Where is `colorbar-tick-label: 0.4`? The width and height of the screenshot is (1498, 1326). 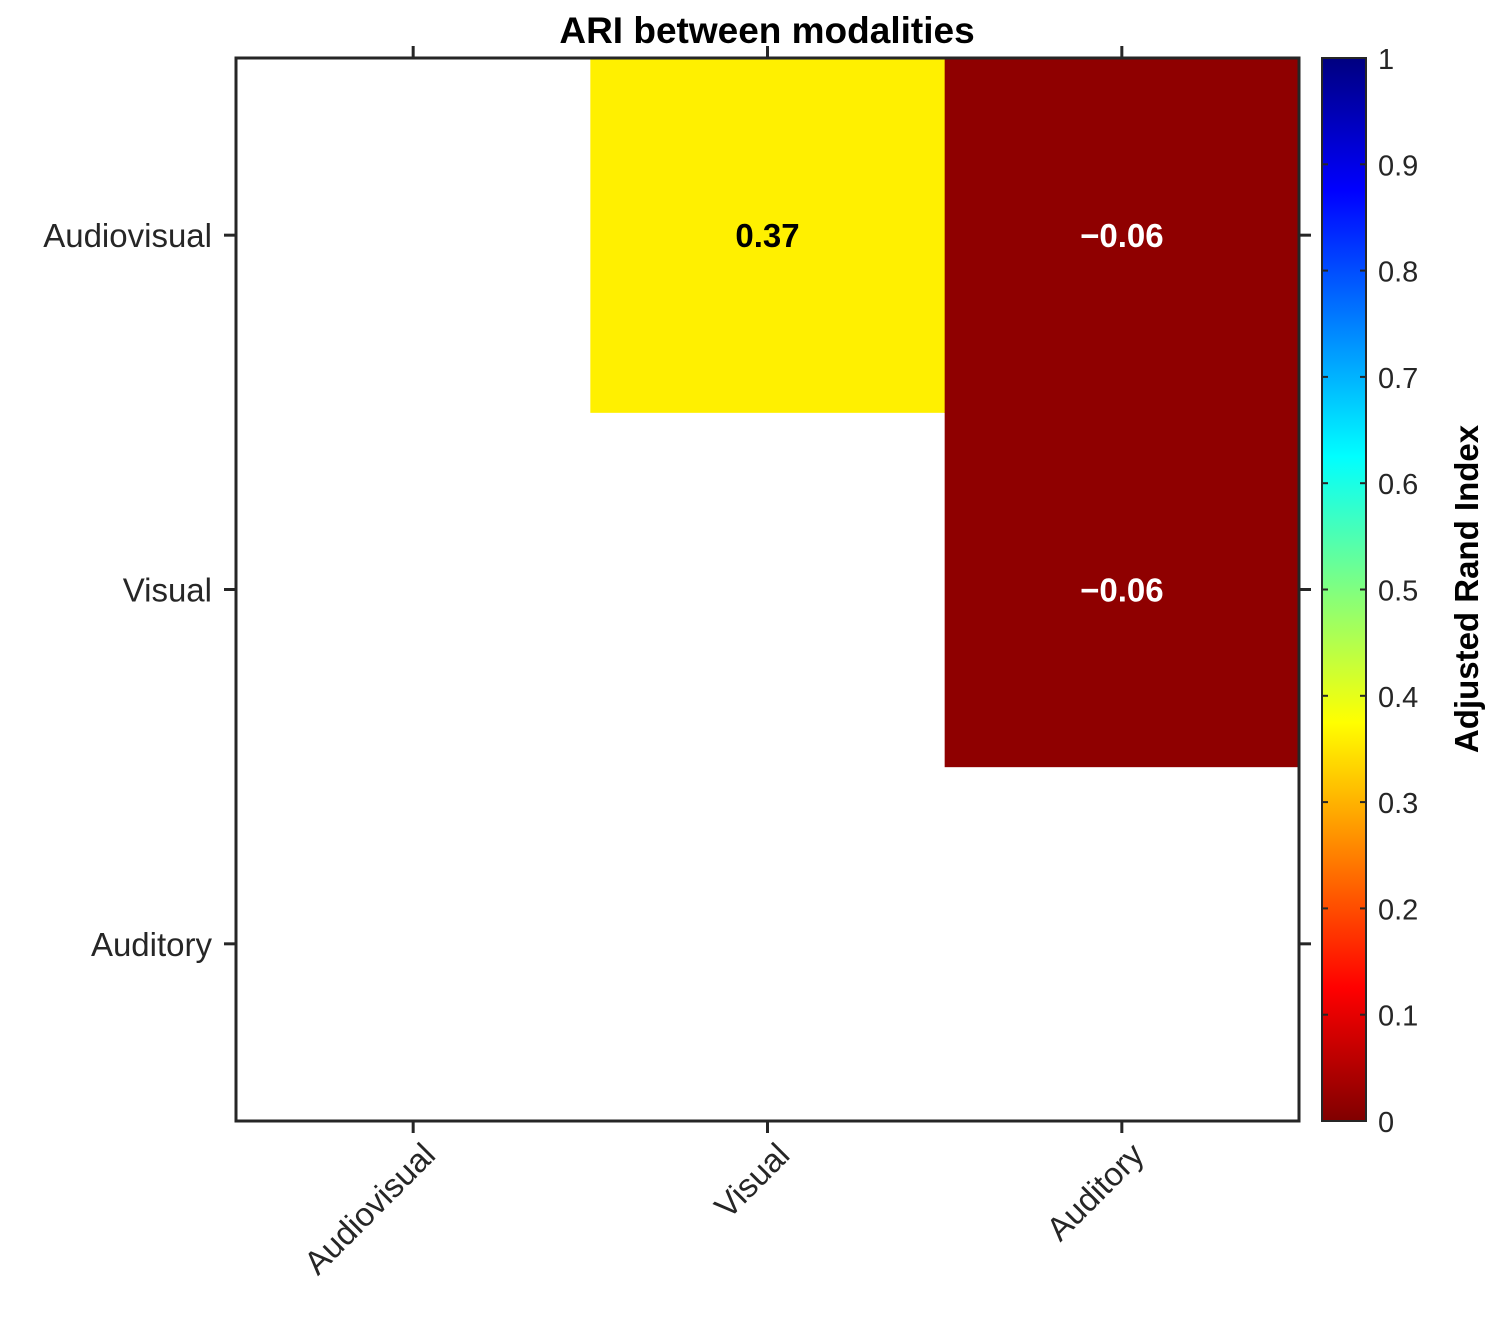 colorbar-tick-label: 0.4 is located at coordinates (1398, 698).